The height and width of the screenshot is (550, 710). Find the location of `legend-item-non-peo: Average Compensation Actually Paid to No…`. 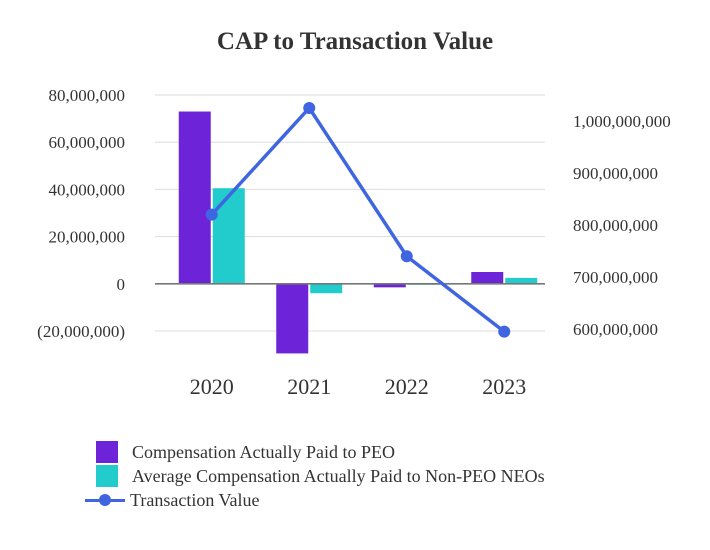

legend-item-non-peo: Average Compensation Actually Paid to No… is located at coordinates (318, 476).